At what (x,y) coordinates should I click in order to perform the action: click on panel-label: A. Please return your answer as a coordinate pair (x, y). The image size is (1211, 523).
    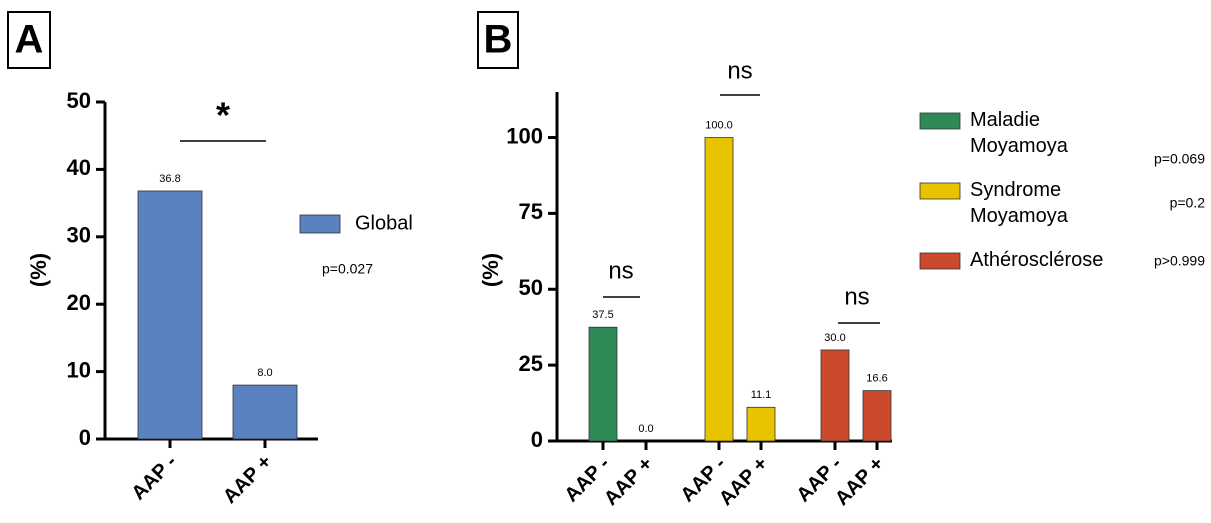
    Looking at the image, I should click on (29, 40).